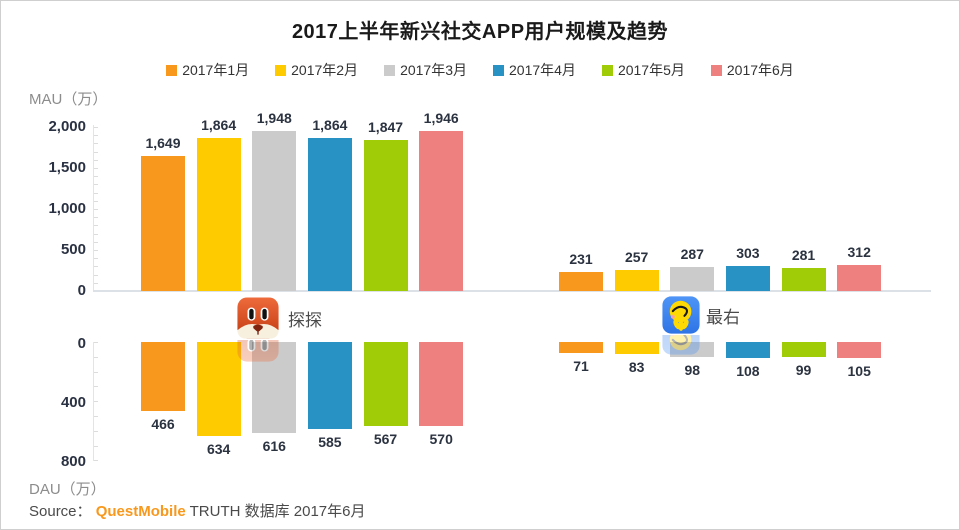 This screenshot has width=960, height=530. What do you see at coordinates (218, 389) in the screenshot?
I see `bar-dau-探探-2017年2月` at bounding box center [218, 389].